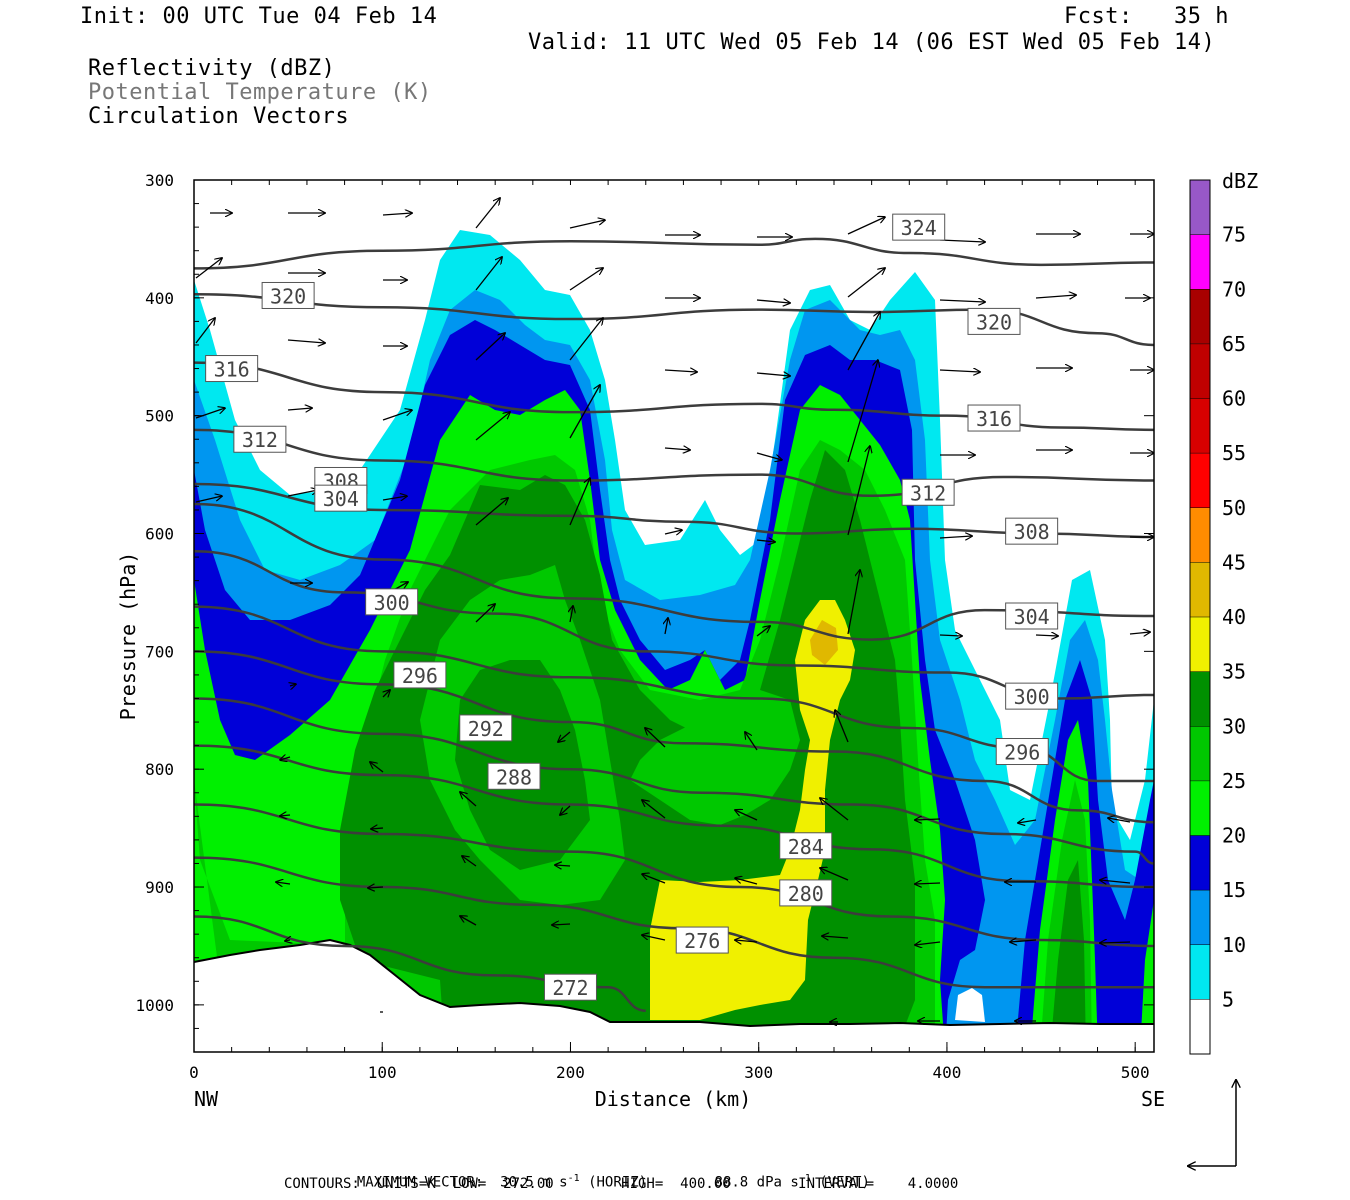 Image resolution: width=1350 pixels, height=1200 pixels. What do you see at coordinates (1234, 235) in the screenshot?
I see `colorbar-label: 75` at bounding box center [1234, 235].